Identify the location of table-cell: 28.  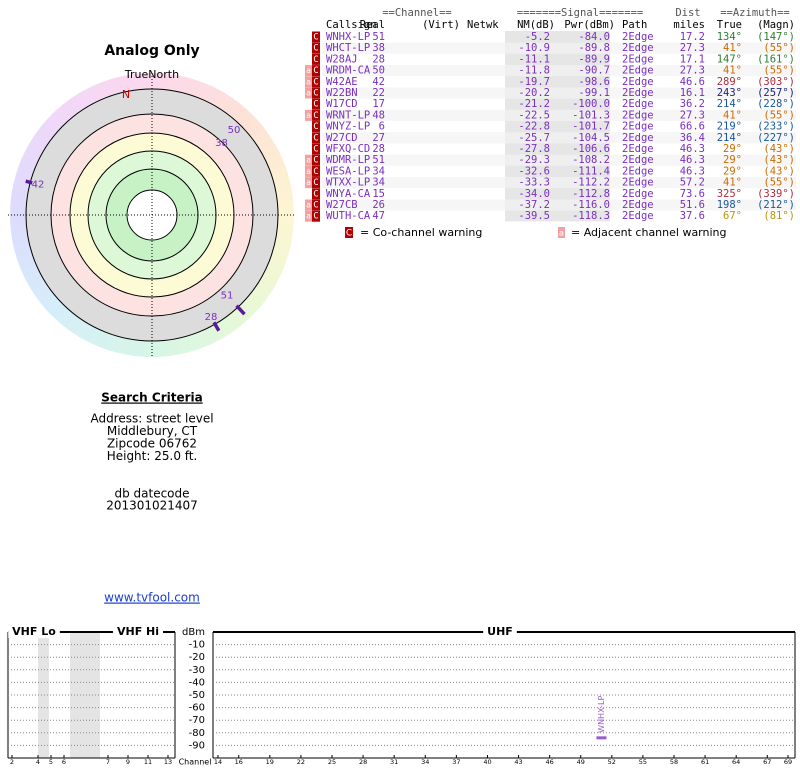
(378, 149).